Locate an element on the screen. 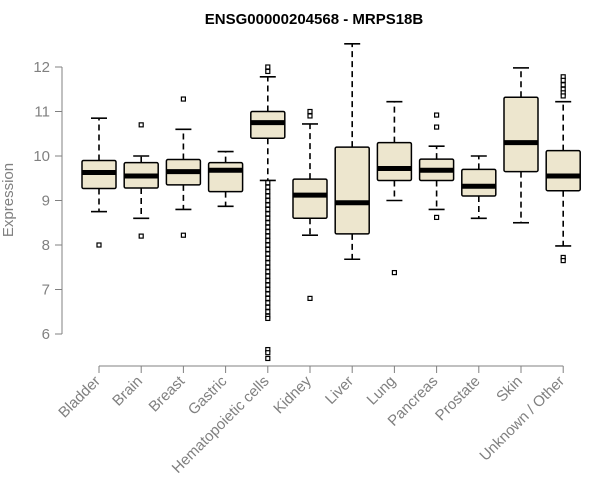 Image resolution: width=600 pixels, height=500 pixels. y-tick-label: 7 is located at coordinates (46, 290).